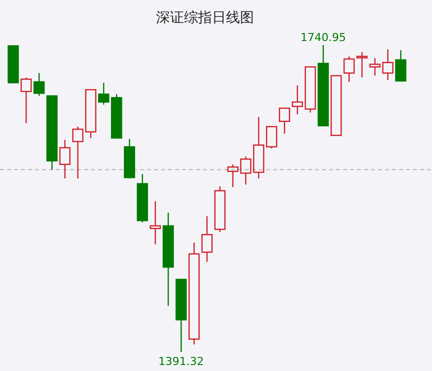 This screenshot has height=371, width=432. Describe the element at coordinates (181, 361) in the screenshot. I see `annotation: 1391.32` at that location.